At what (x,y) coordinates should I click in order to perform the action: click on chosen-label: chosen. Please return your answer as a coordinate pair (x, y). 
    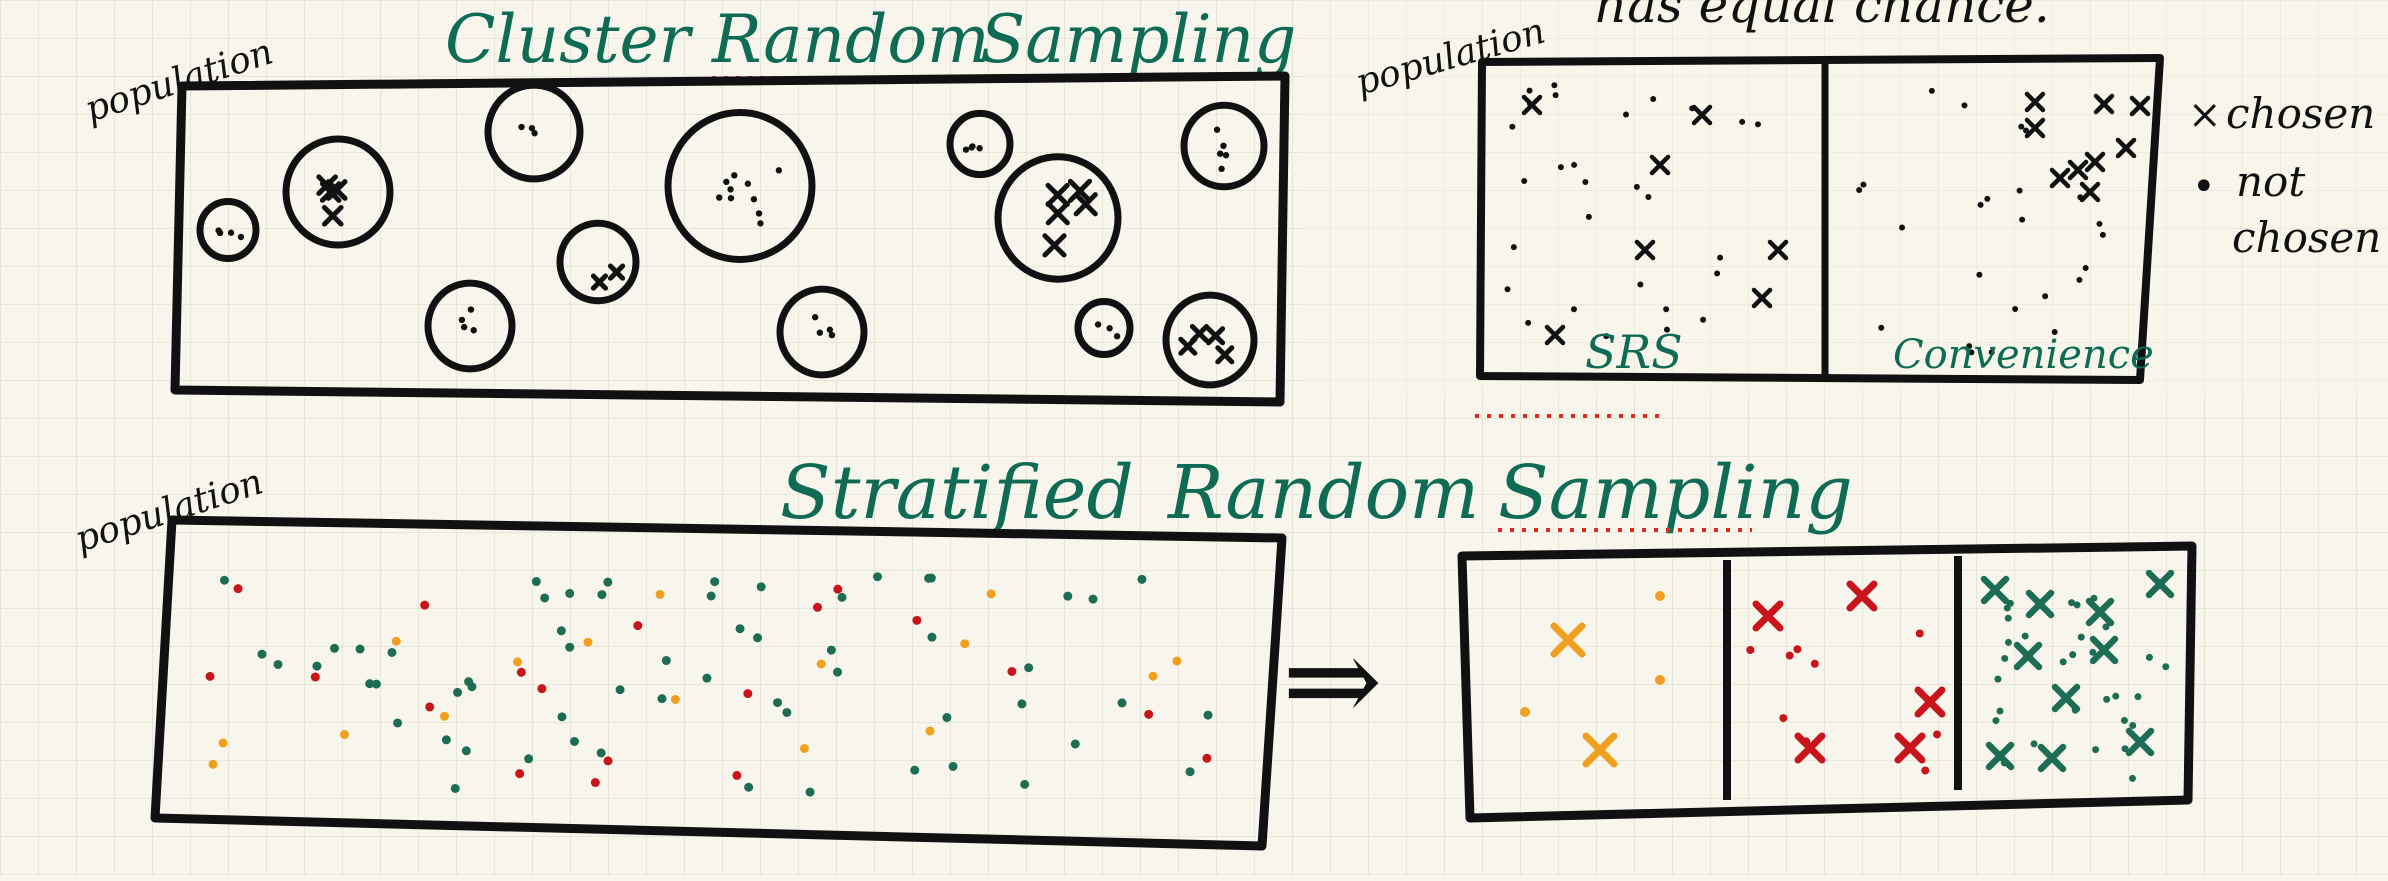
    Looking at the image, I should click on (2300, 113).